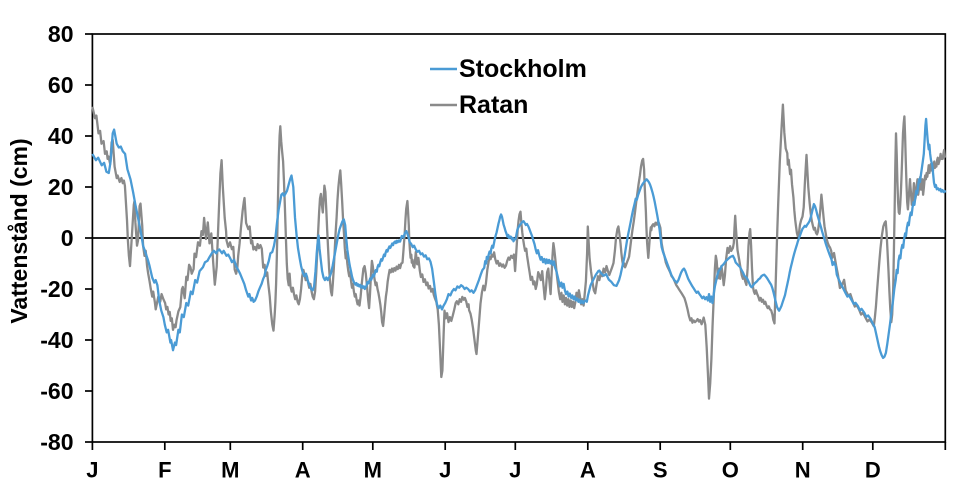 This screenshot has width=971, height=498. Describe the element at coordinates (61, 85) in the screenshot. I see `svg-text: 60` at that location.